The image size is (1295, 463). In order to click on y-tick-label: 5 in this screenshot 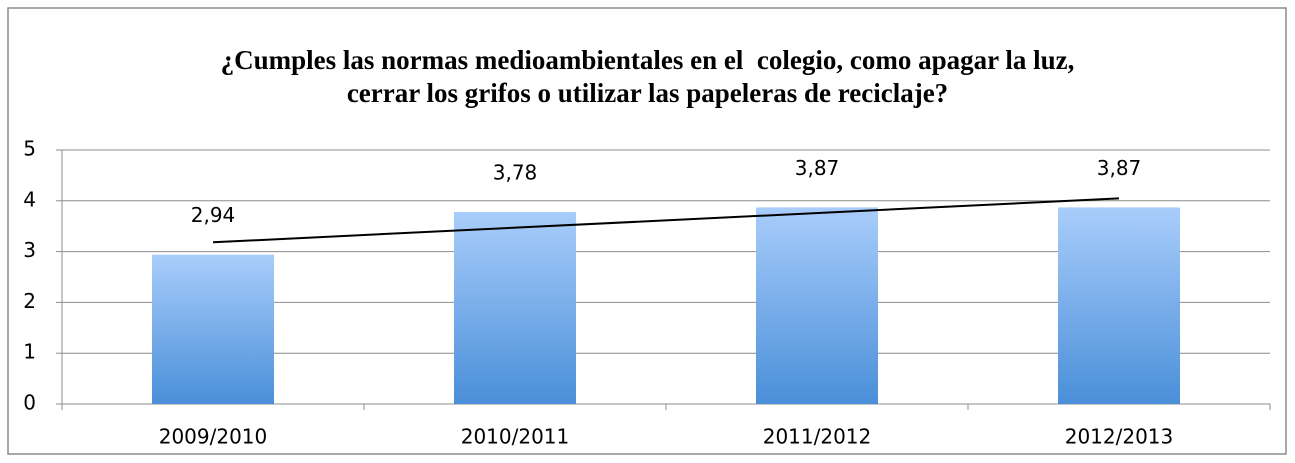, I will do `click(29, 149)`.